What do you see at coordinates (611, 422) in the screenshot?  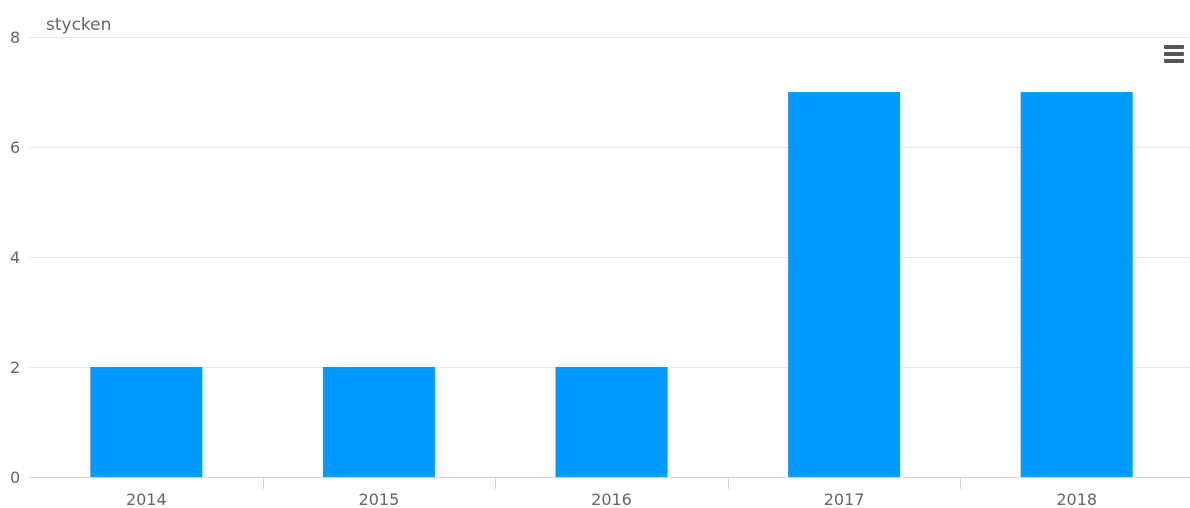 I see `bar-2016` at bounding box center [611, 422].